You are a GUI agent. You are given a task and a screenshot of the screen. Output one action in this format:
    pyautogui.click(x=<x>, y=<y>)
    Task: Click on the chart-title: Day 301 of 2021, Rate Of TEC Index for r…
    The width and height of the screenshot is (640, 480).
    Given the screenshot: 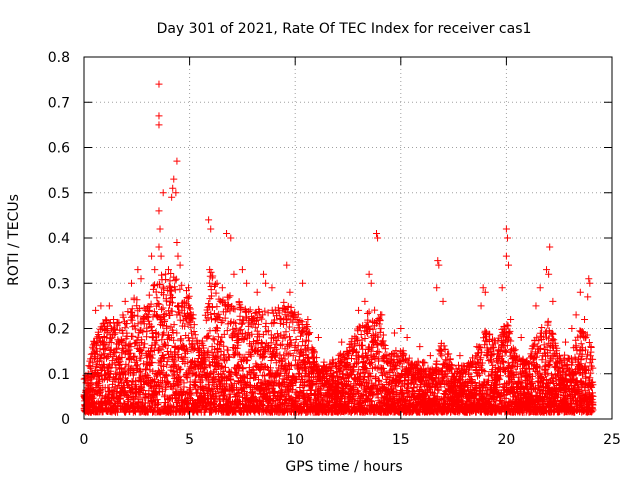 What is the action you would take?
    pyautogui.click(x=344, y=29)
    